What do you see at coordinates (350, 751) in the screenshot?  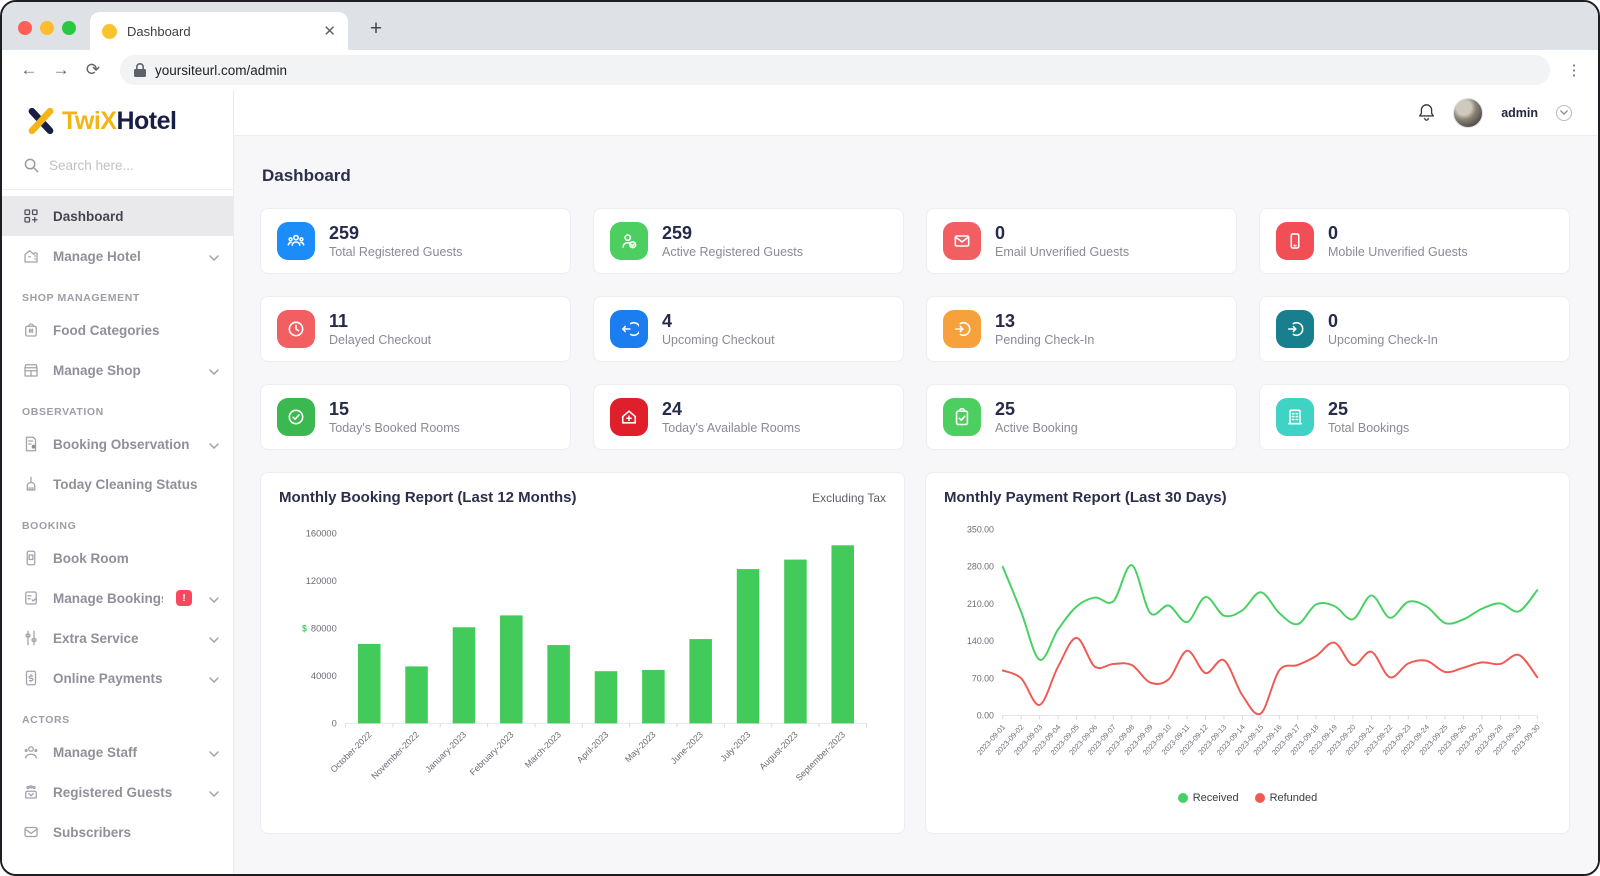 I see `svg-text: October-2022` at bounding box center [350, 751].